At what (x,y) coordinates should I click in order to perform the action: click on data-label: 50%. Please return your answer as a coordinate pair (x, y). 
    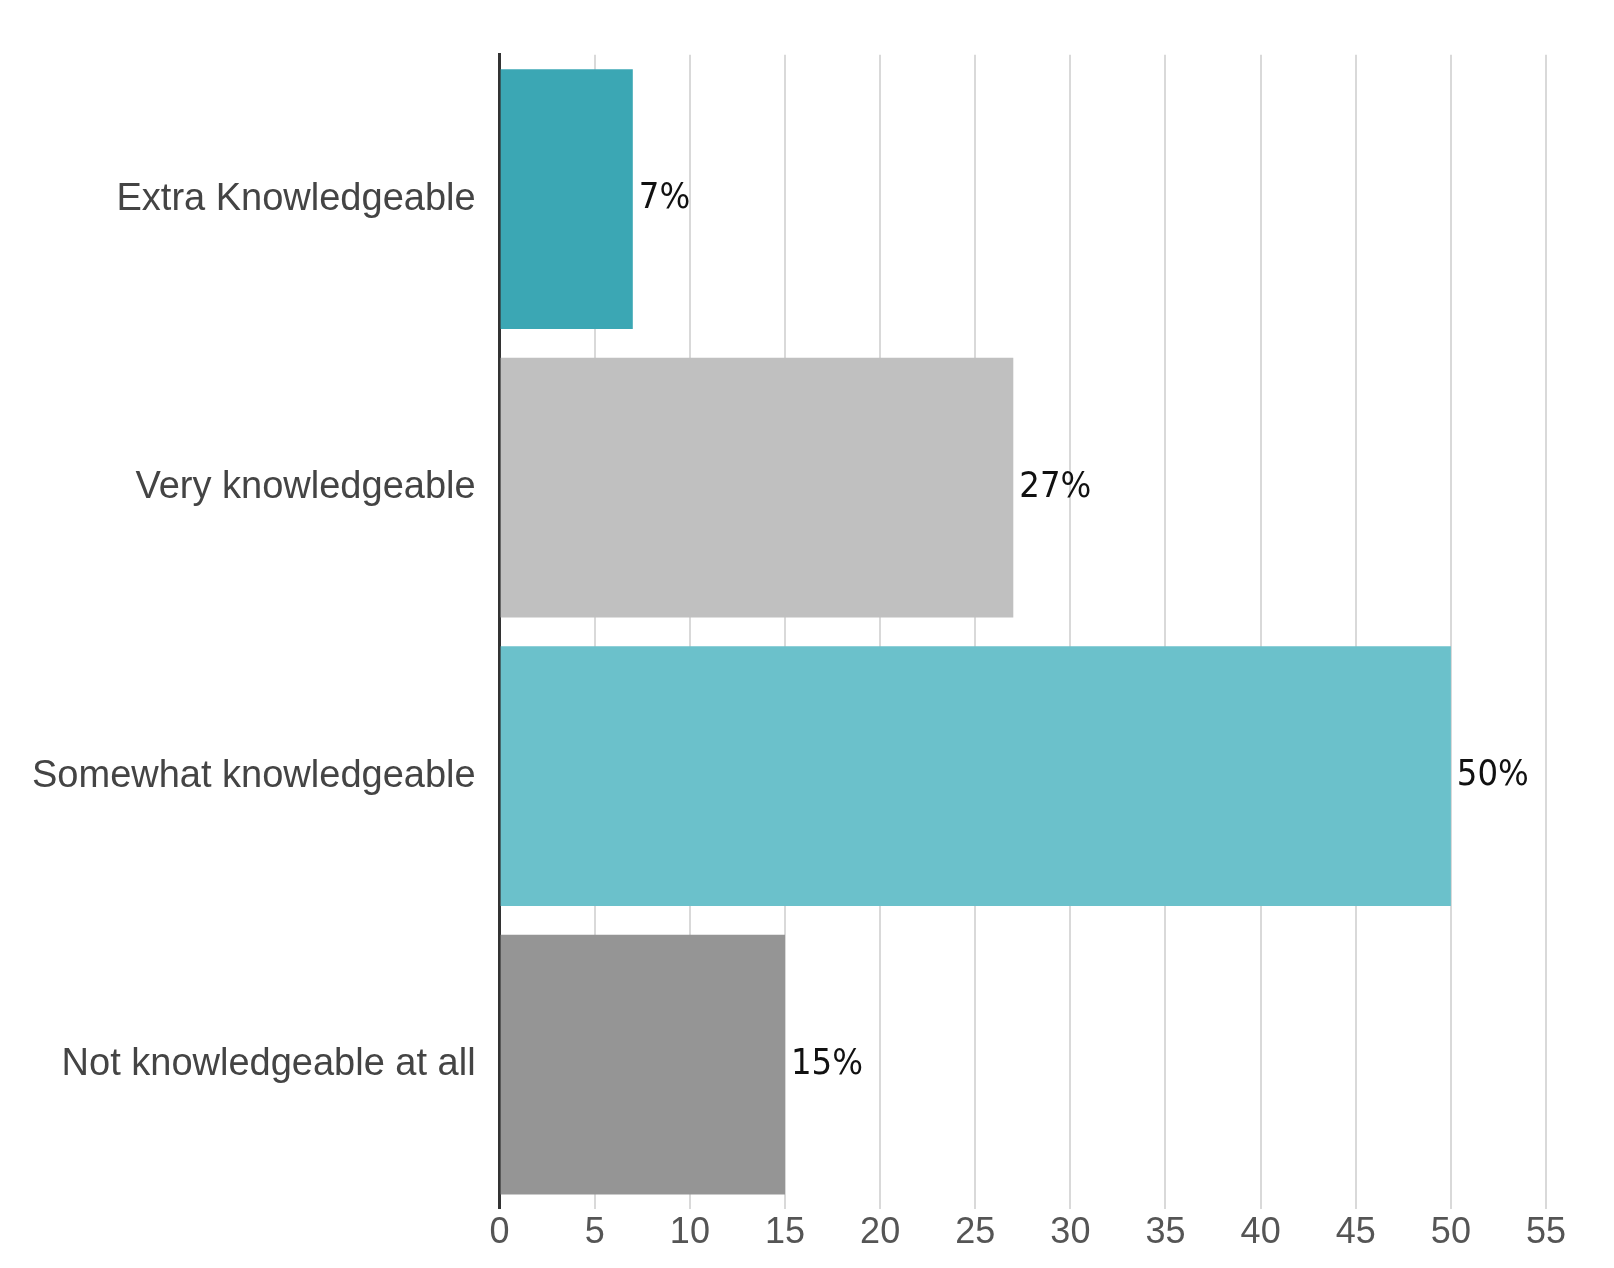
    Looking at the image, I should click on (1492, 773).